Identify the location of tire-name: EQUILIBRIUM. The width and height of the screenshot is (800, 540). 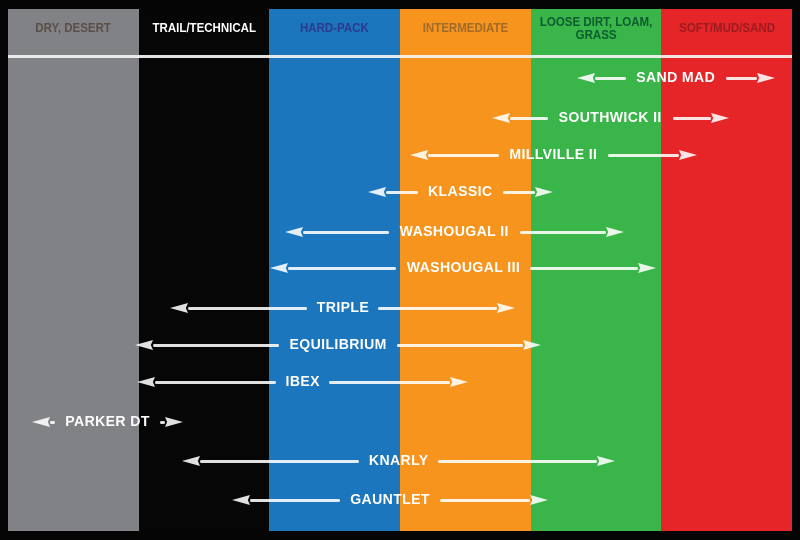
(338, 345).